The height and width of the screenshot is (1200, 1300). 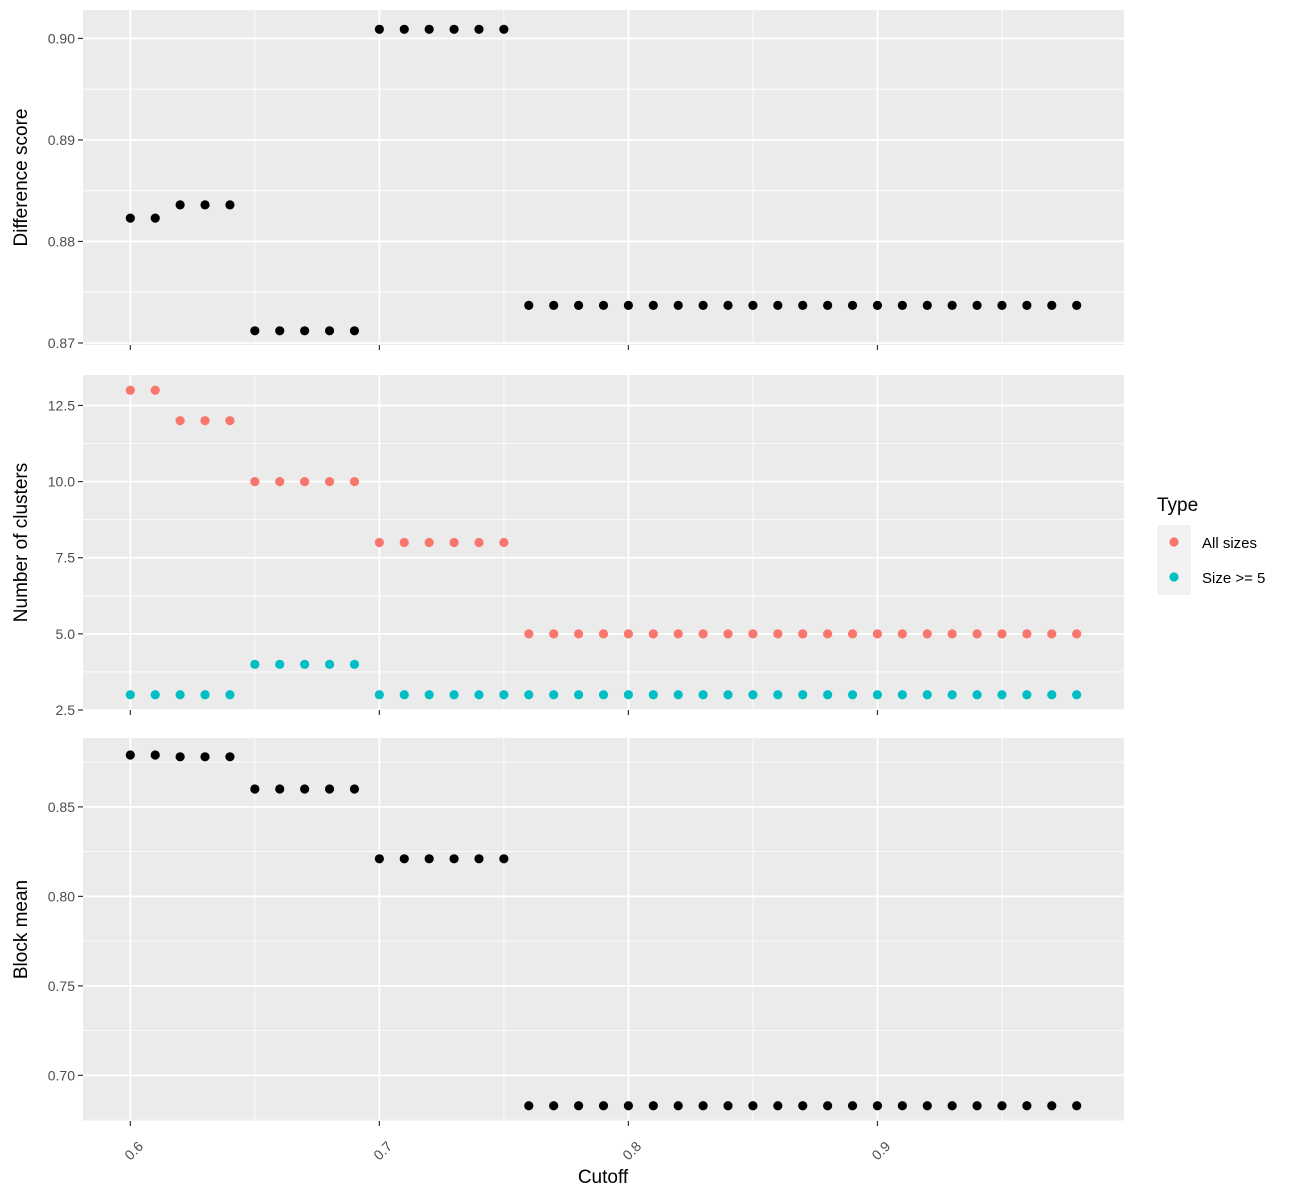 I want to click on y-tick-label: 12.5, so click(x=61, y=405).